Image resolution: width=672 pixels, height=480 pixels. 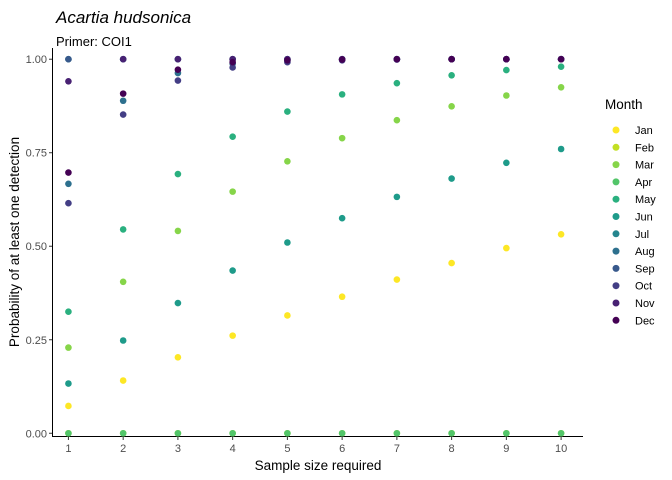 I want to click on x-tick-label: 4, so click(x=233, y=449).